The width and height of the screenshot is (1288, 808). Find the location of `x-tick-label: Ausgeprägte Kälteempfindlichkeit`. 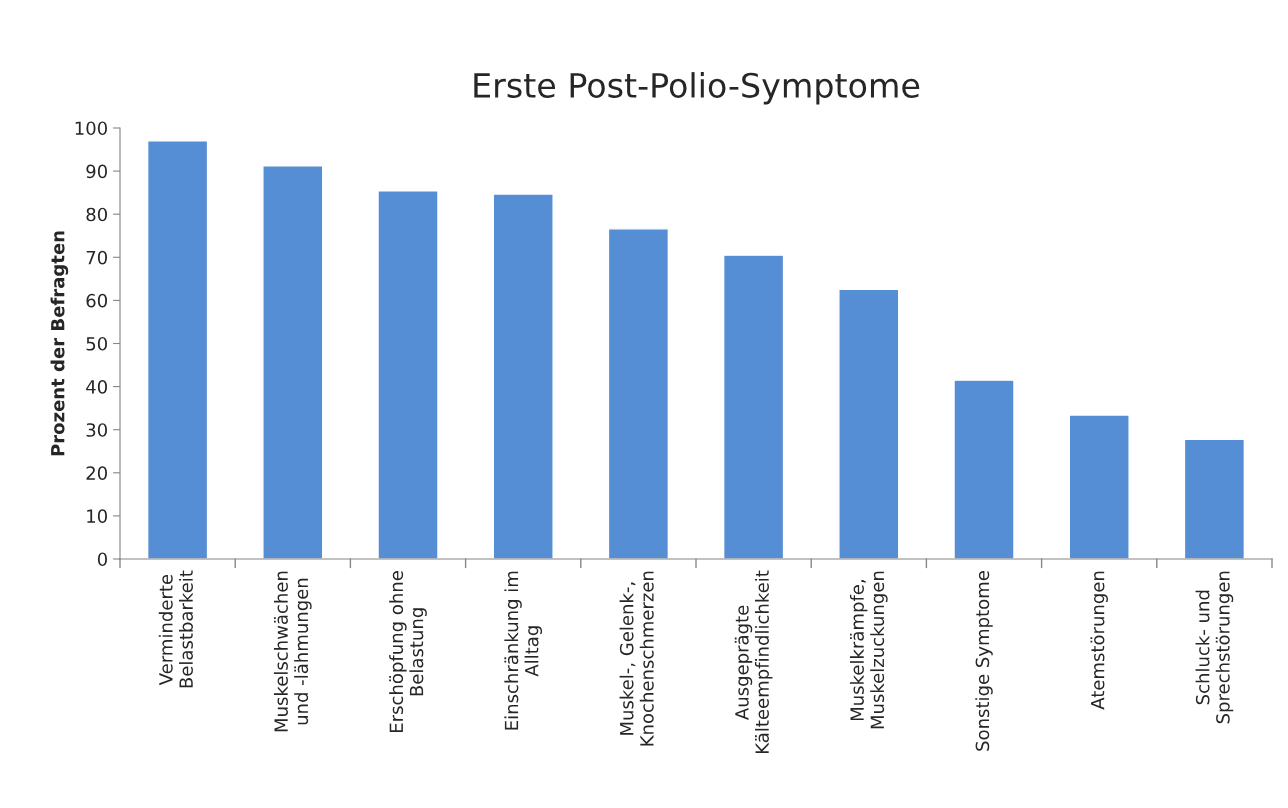

x-tick-label: Ausgeprägte Kälteempfindlichkeit is located at coordinates (753, 661).